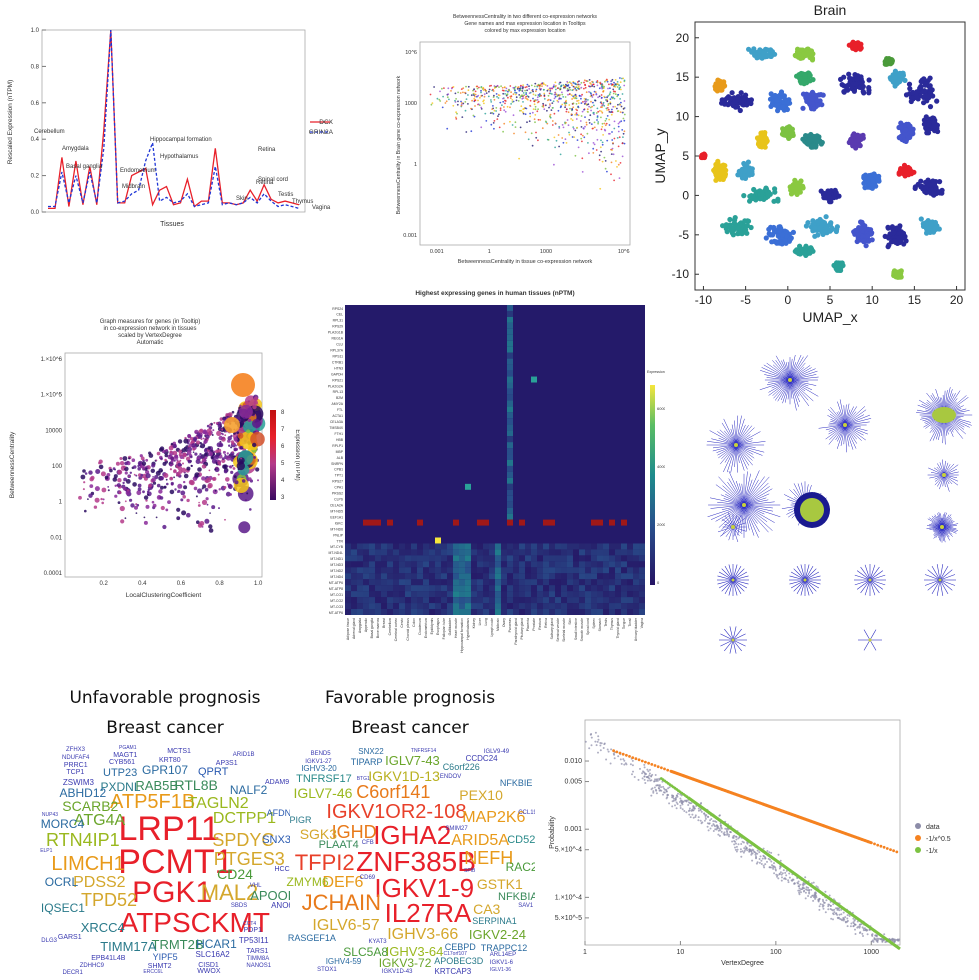  What do you see at coordinates (492, 627) in the screenshot?
I see `column-label: Lymph node` at bounding box center [492, 627].